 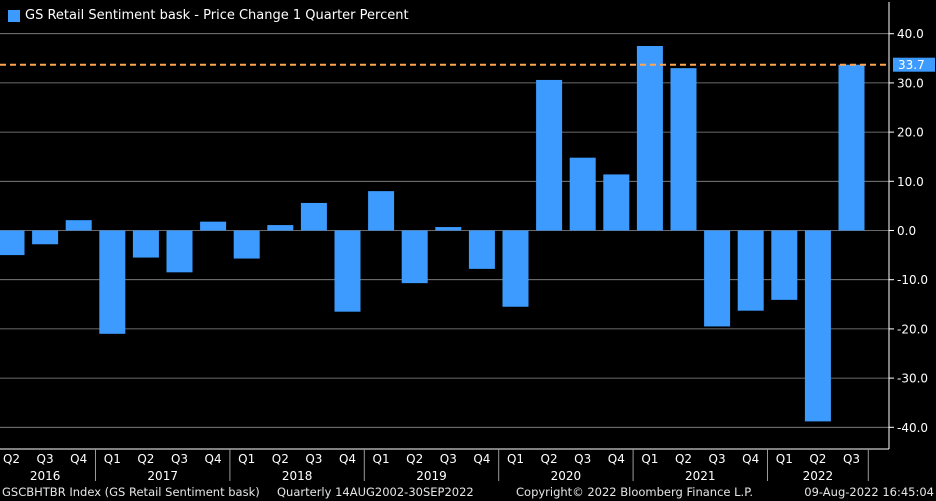 What do you see at coordinates (297, 476) in the screenshot?
I see `x-year-label: 2018` at bounding box center [297, 476].